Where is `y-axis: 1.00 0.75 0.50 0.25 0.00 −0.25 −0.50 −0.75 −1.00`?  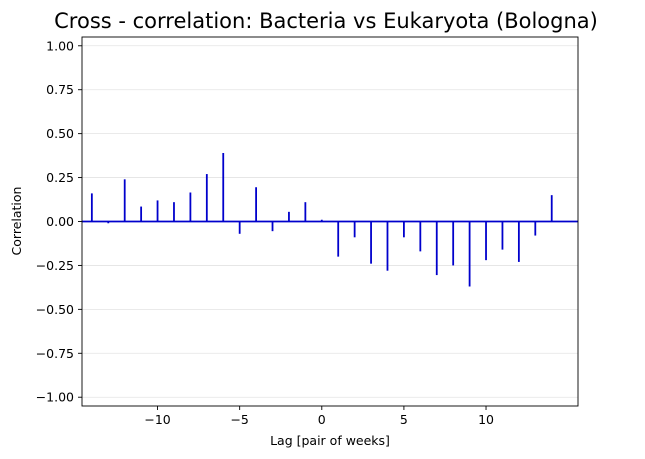
y-axis: 1.00 0.75 0.50 0.25 0.00 −0.25 −0.50 −0.75 −1.00 is located at coordinates (59, 221).